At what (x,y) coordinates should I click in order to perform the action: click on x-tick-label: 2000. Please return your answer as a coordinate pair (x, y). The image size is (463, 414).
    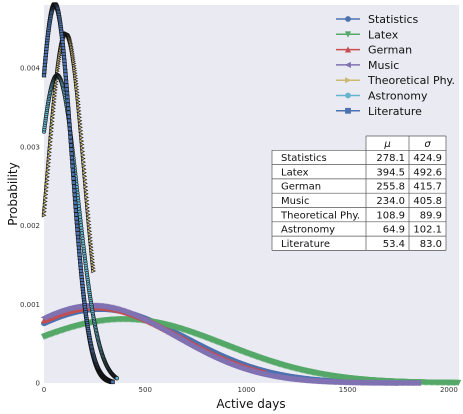
    Looking at the image, I should click on (449, 390).